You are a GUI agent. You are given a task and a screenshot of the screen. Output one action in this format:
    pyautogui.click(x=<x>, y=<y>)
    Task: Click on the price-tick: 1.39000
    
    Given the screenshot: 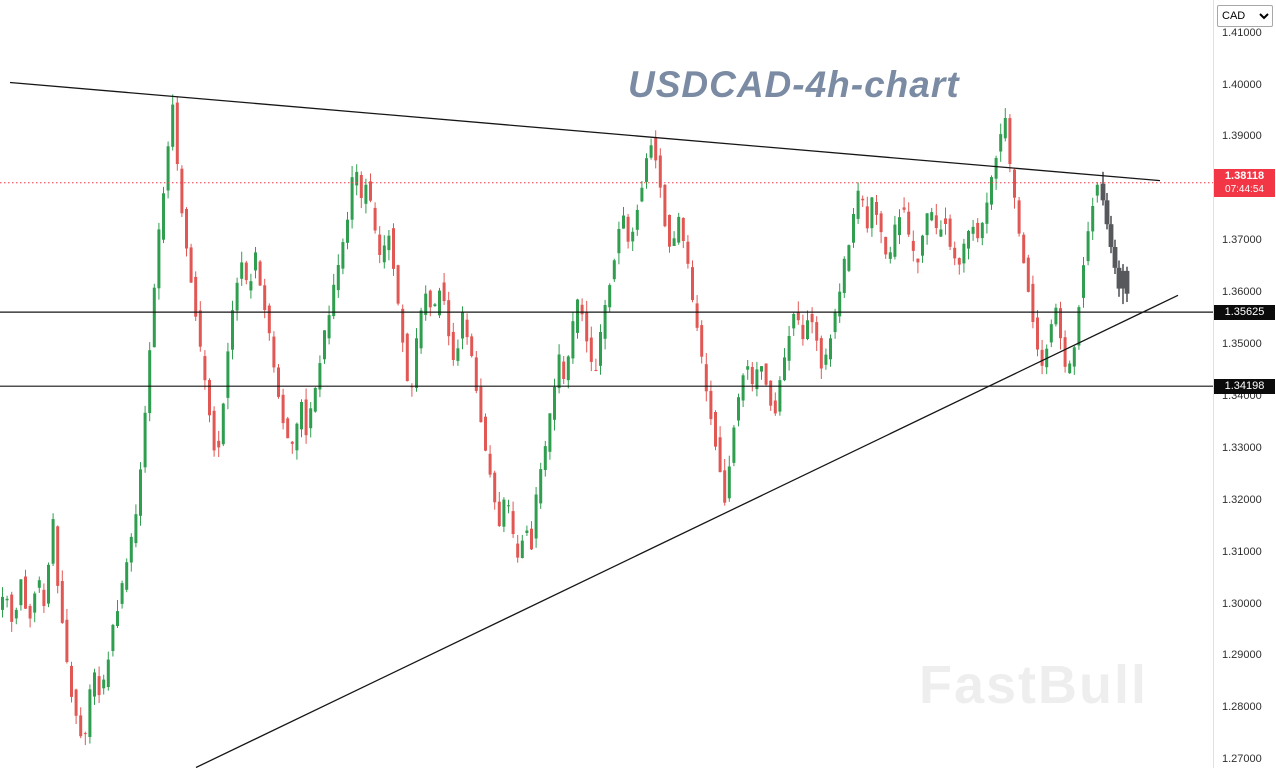 What is the action you would take?
    pyautogui.click(x=1242, y=136)
    